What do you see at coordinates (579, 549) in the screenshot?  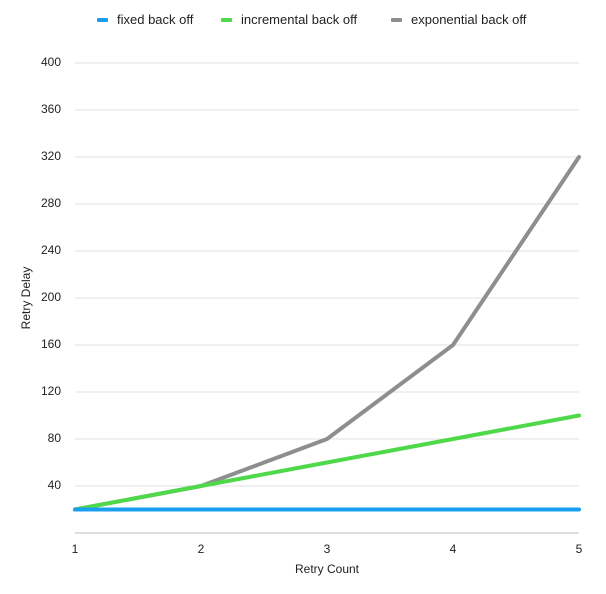 I see `x-tick-label: 5` at bounding box center [579, 549].